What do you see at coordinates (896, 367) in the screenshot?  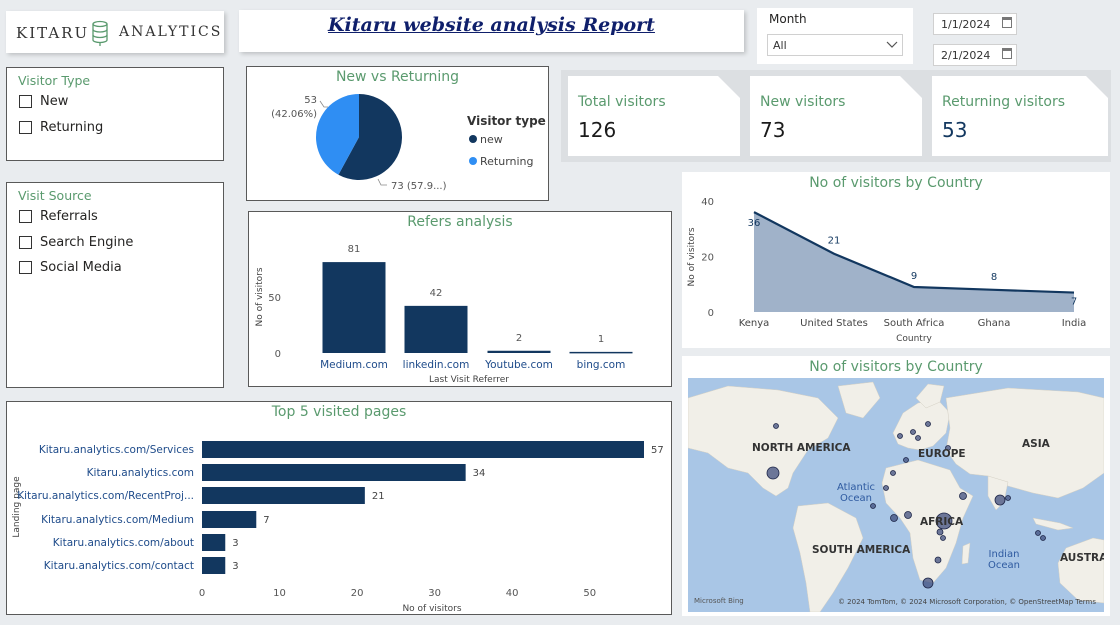 I see `map-title: No of visitors by Country` at bounding box center [896, 367].